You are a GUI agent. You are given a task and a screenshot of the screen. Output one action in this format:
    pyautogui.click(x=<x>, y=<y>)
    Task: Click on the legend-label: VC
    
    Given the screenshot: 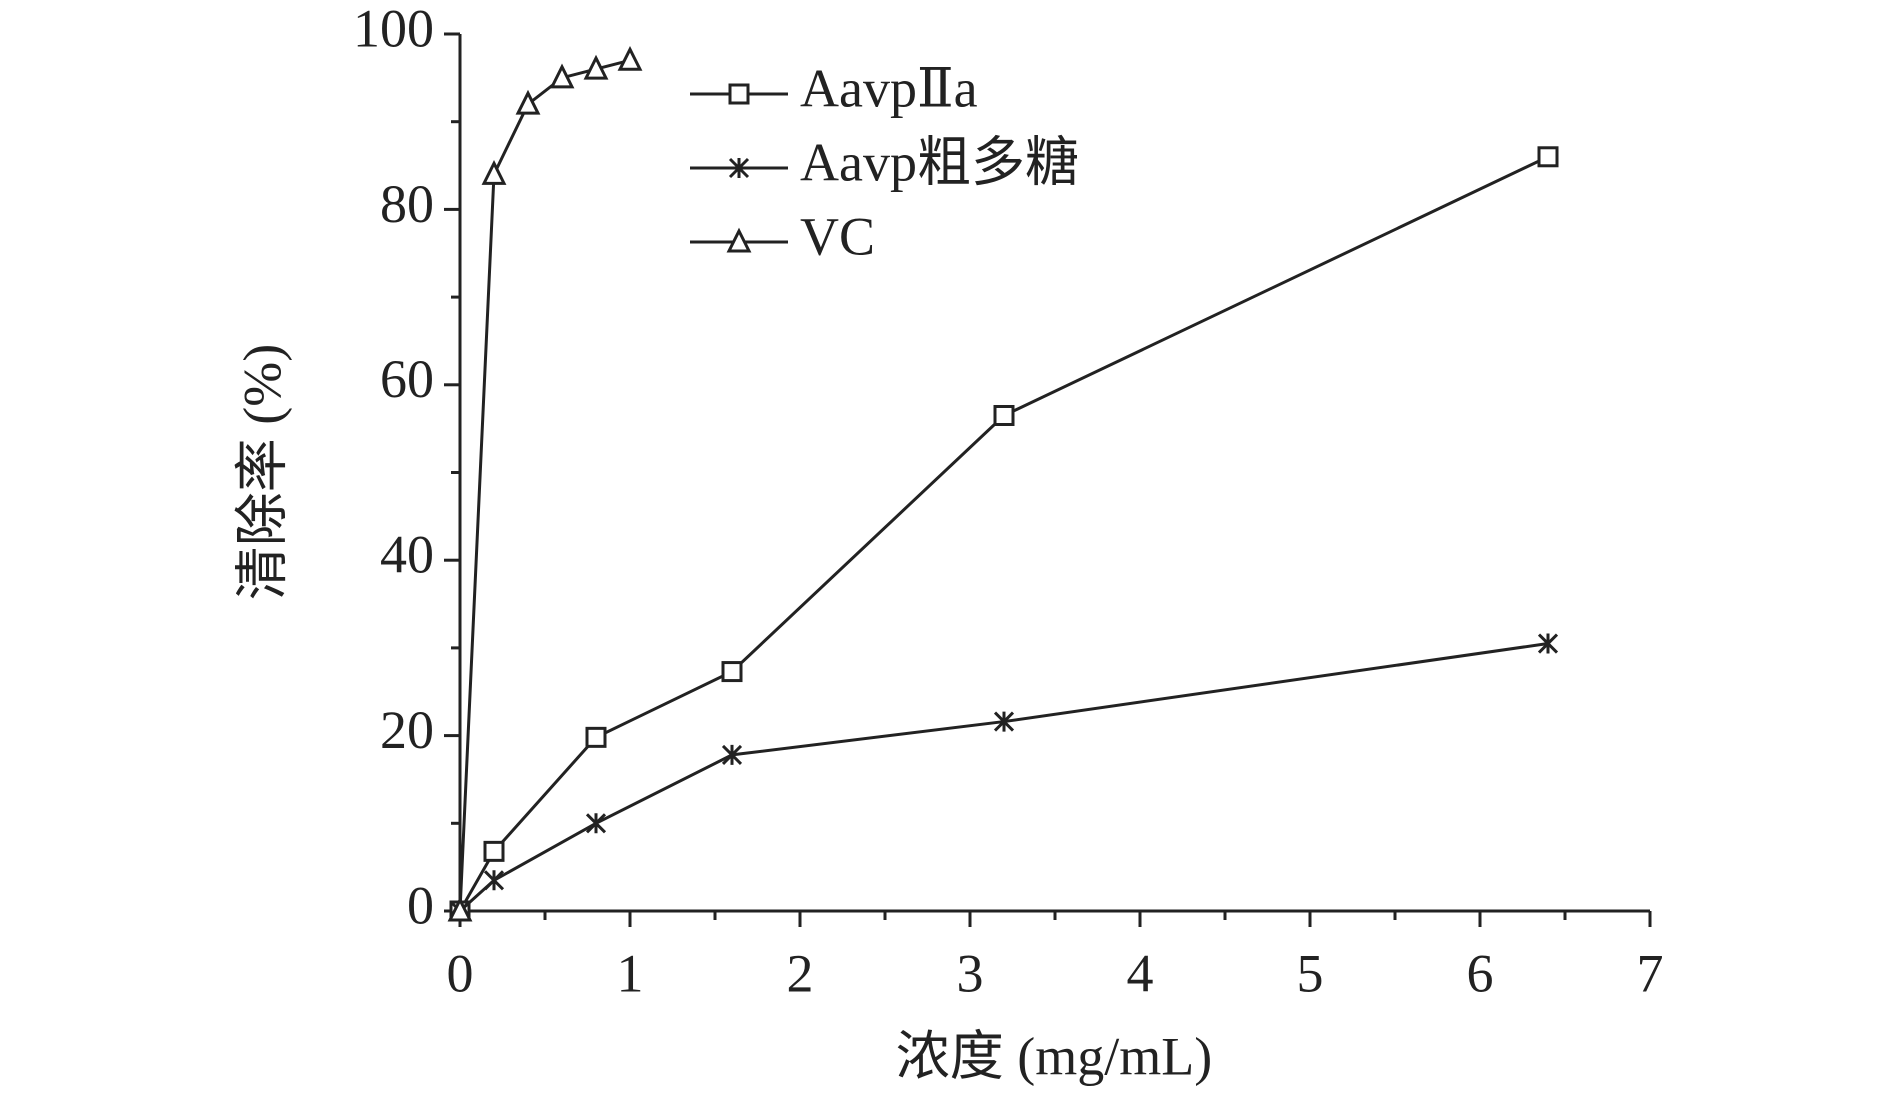 What is the action you would take?
    pyautogui.click(x=837, y=236)
    